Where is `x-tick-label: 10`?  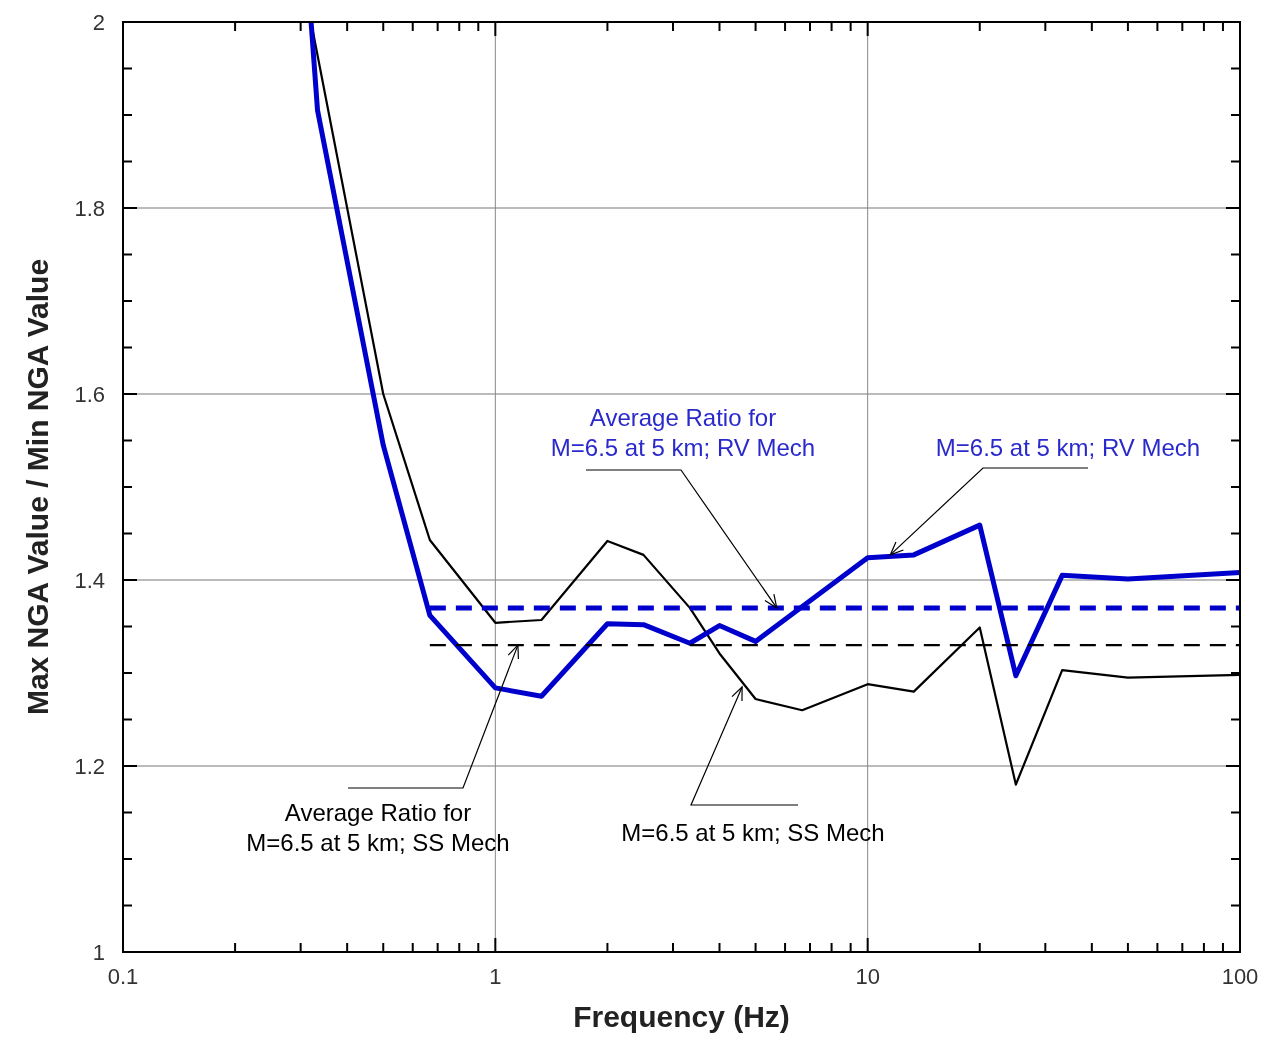
x-tick-label: 10 is located at coordinates (867, 976).